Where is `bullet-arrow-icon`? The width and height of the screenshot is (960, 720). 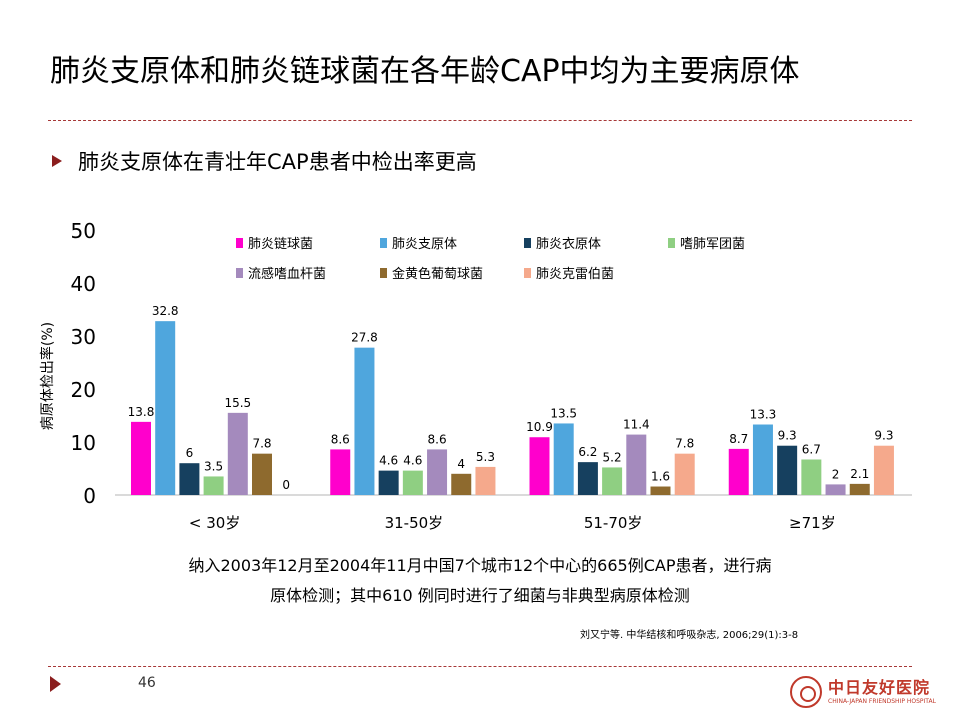 bullet-arrow-icon is located at coordinates (57, 161).